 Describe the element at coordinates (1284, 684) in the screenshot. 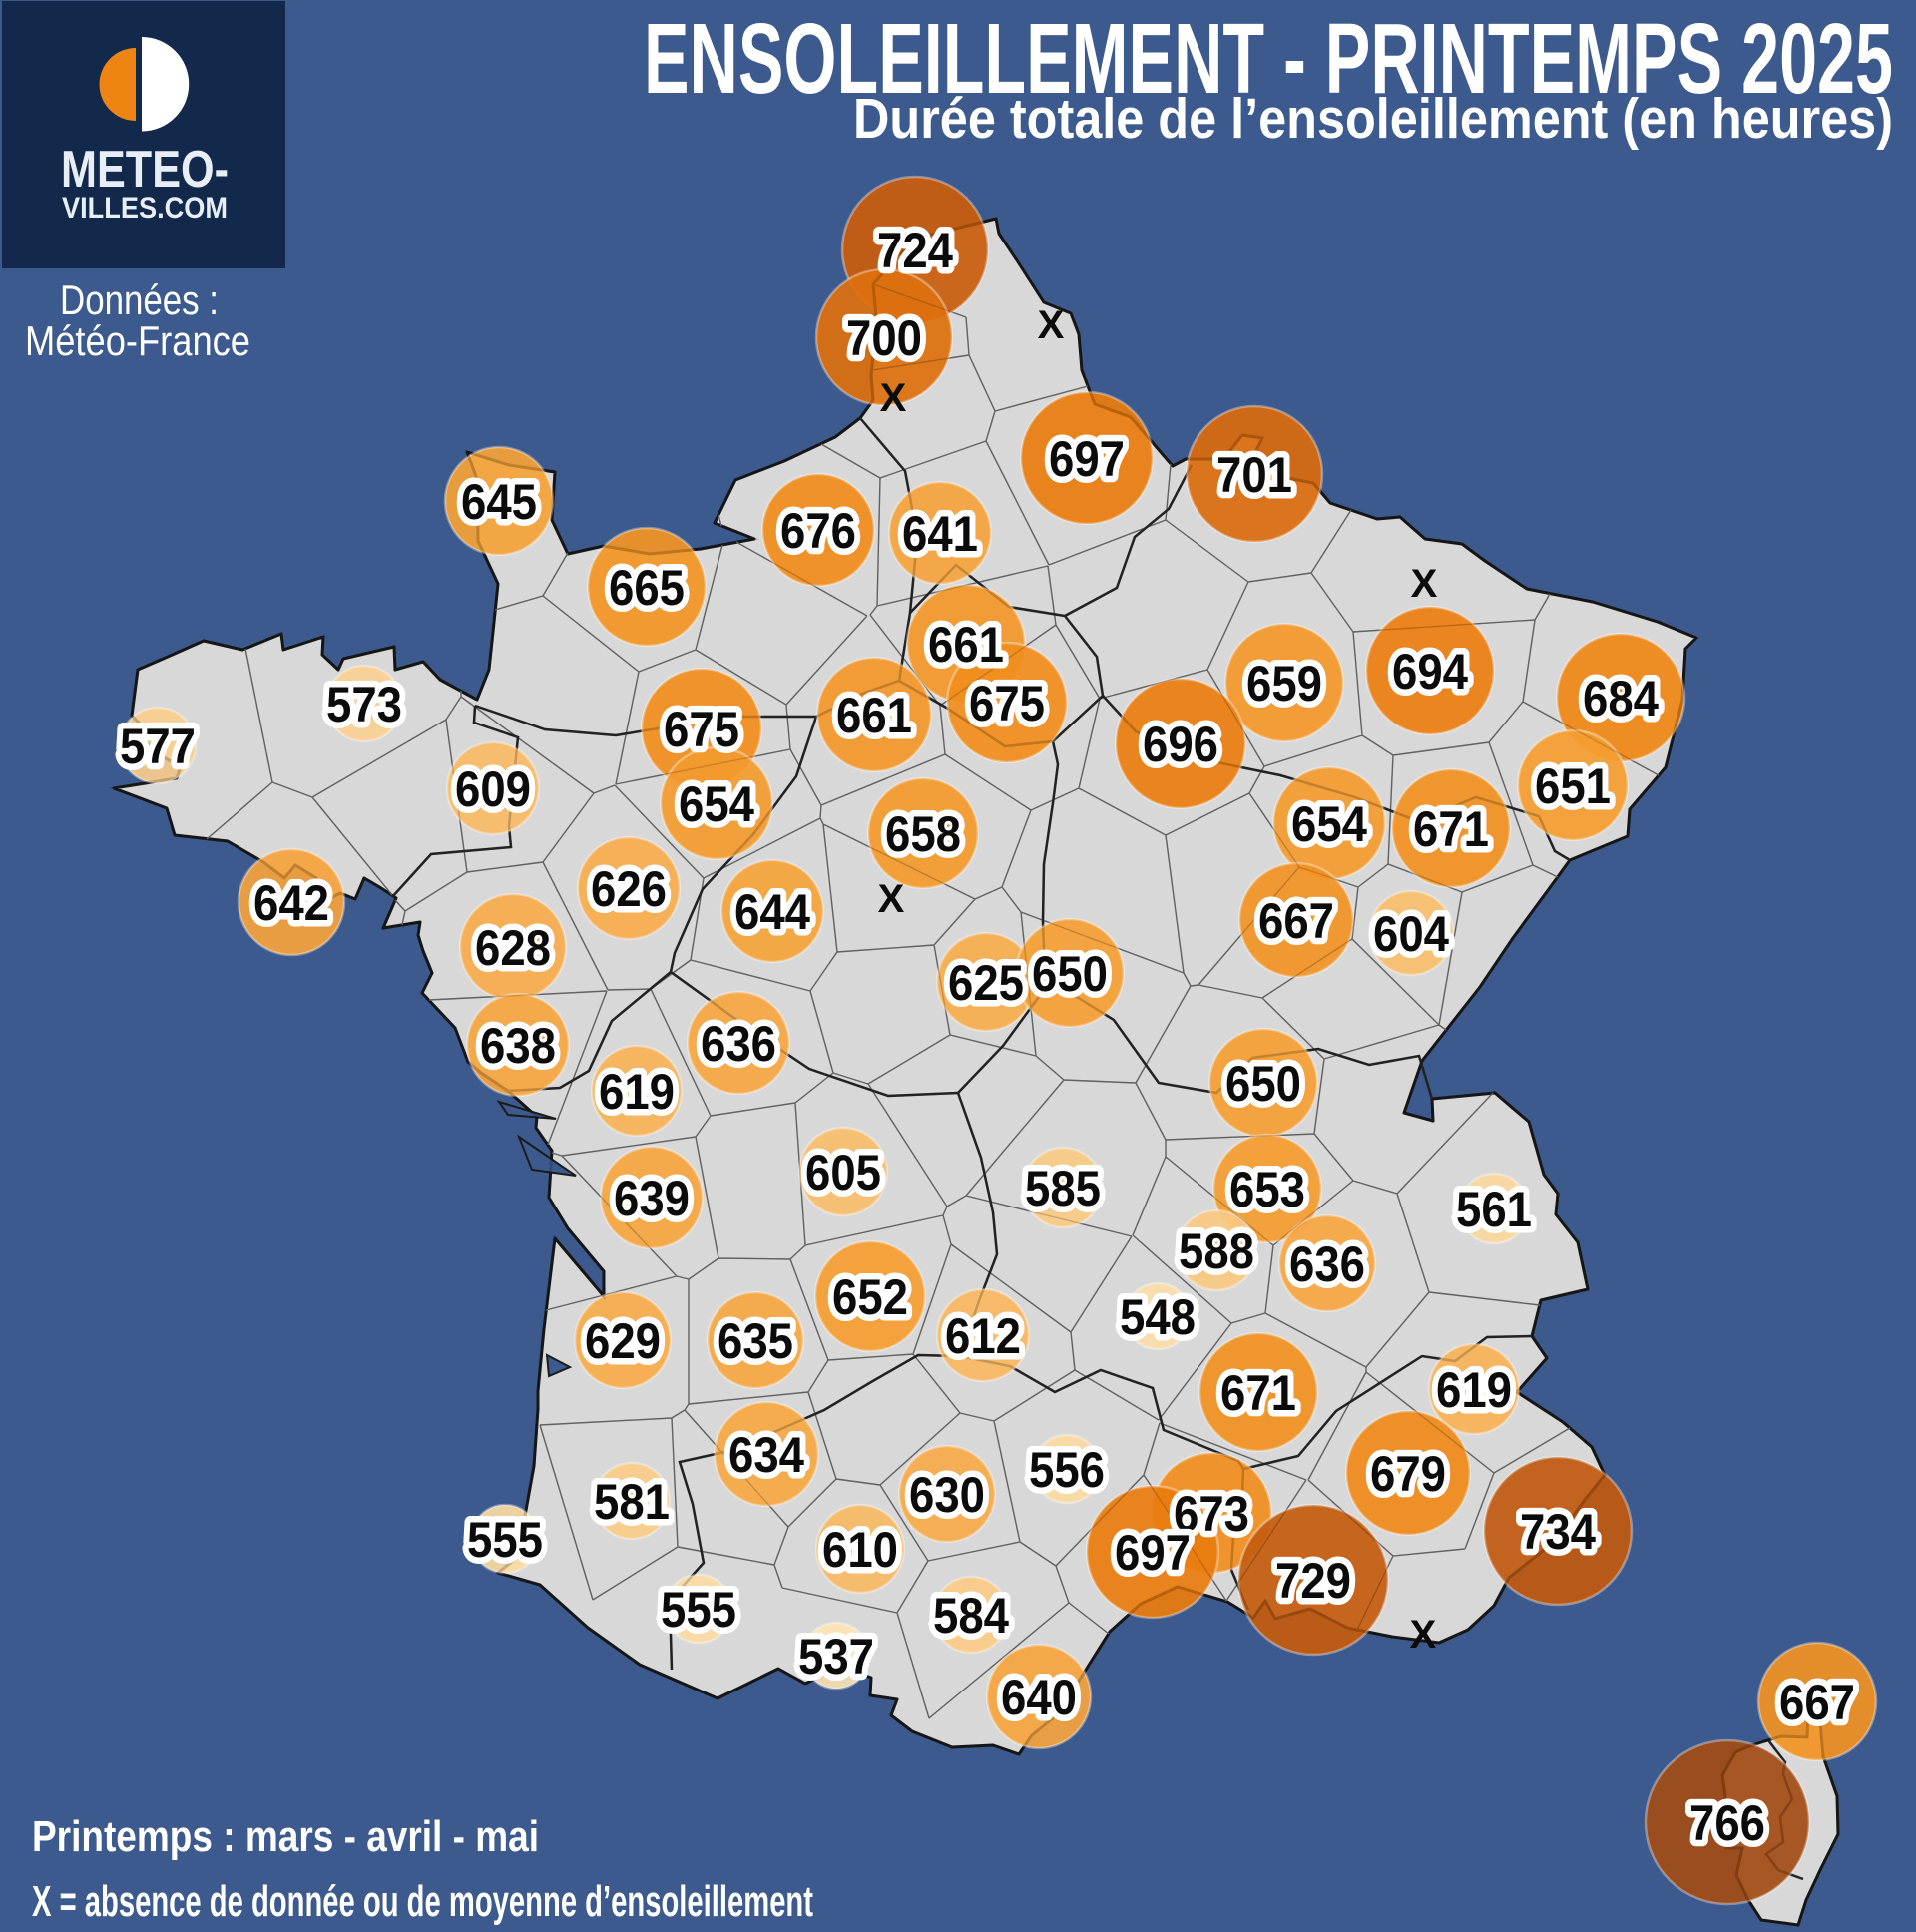

I see `svg-text: 659` at that location.